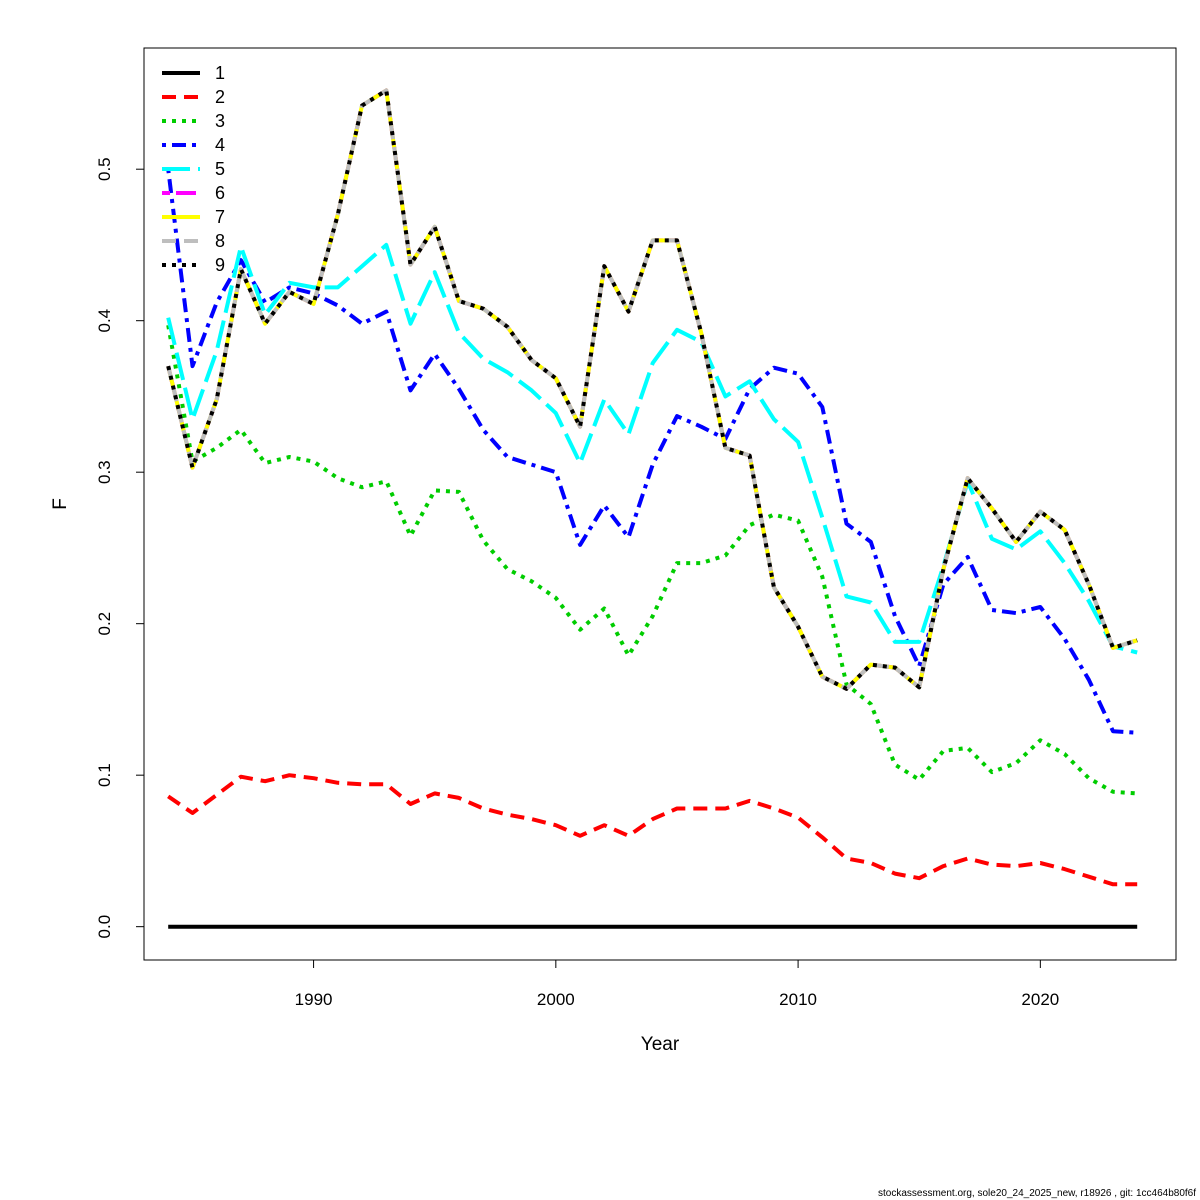  Describe the element at coordinates (193, 145) in the screenshot. I see `legend-entry-4: 4` at that location.